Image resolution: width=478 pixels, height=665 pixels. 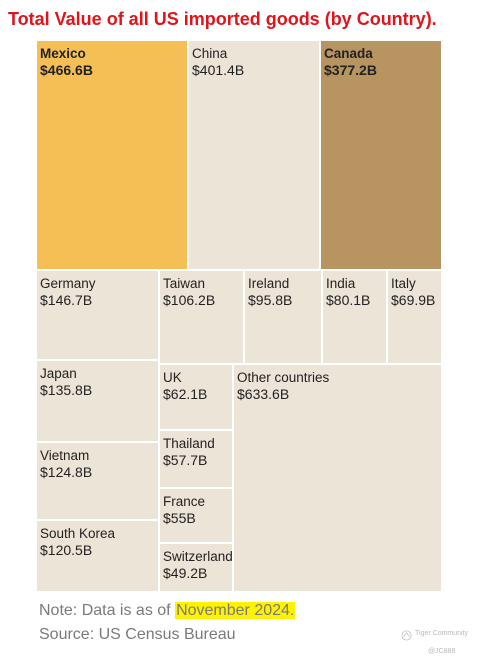 I want to click on cell-italy-name: Italy, so click(x=403, y=283).